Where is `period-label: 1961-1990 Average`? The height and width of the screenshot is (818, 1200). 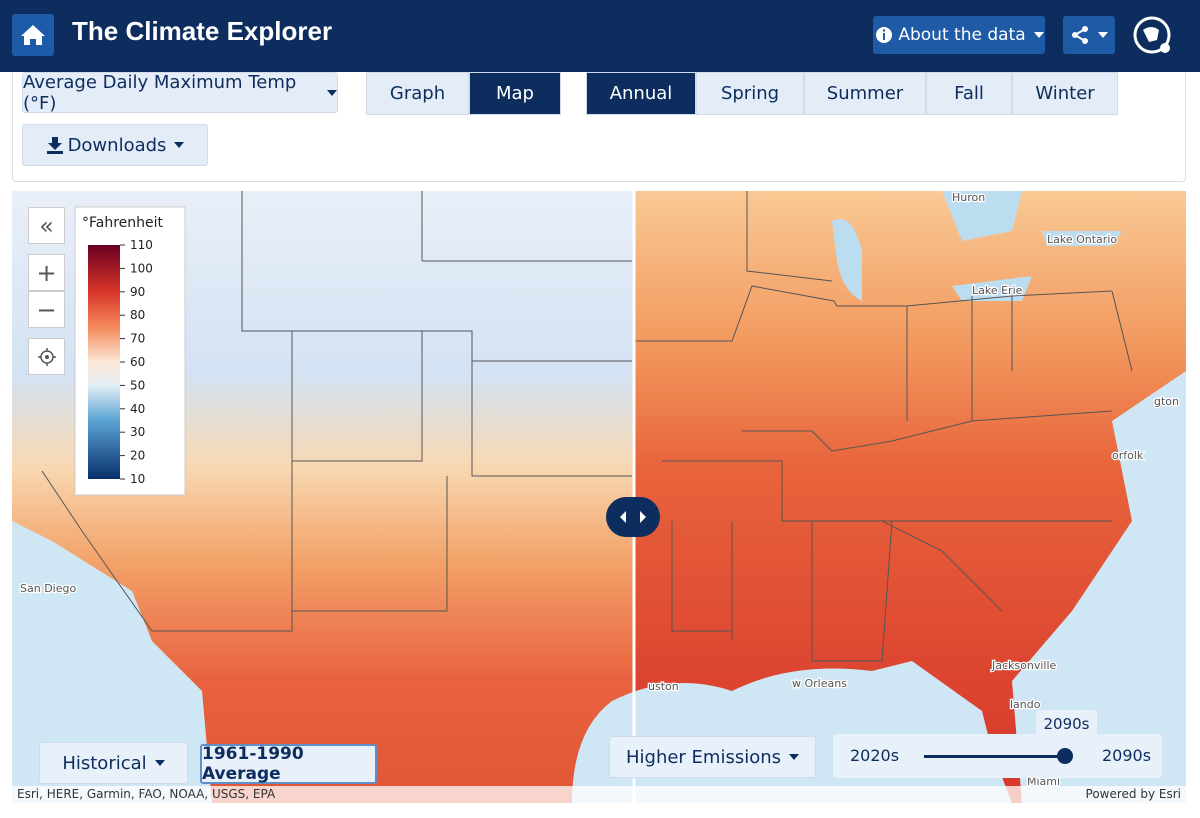
period-label: 1961-1990 Average is located at coordinates (288, 764).